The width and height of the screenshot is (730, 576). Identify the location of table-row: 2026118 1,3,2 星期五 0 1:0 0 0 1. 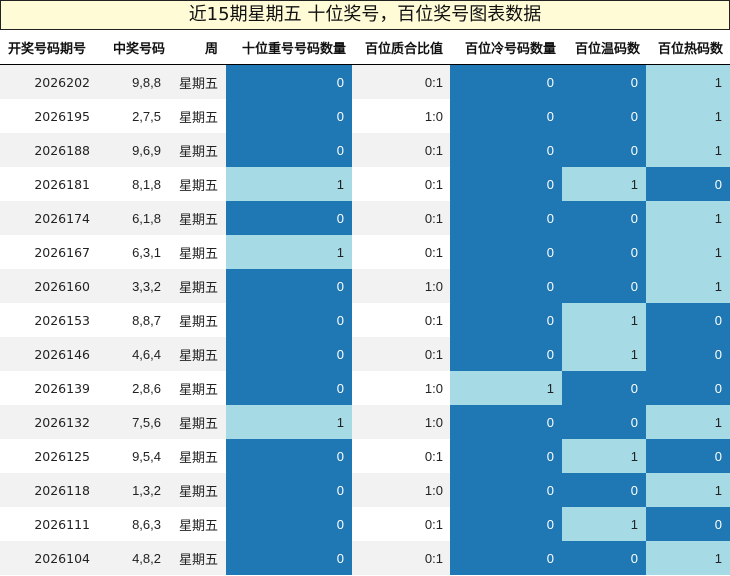
(365, 490).